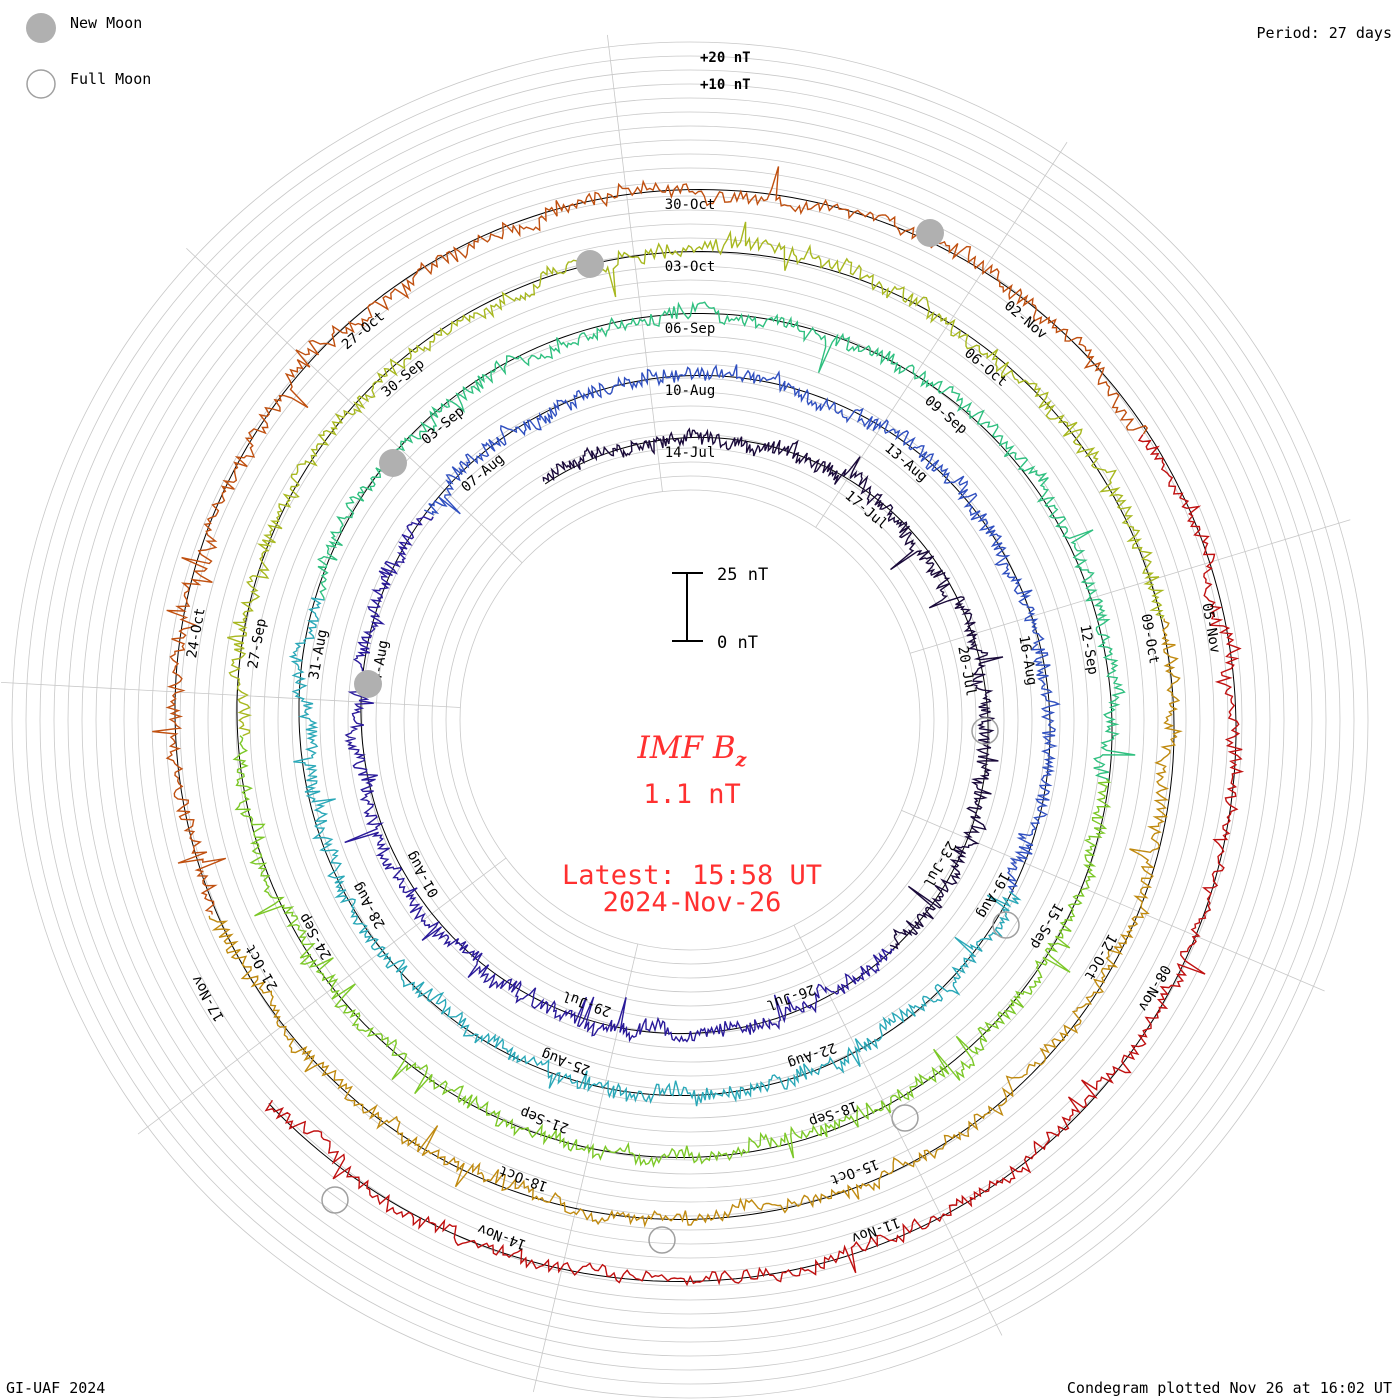 The width and height of the screenshot is (1400, 1400). Describe the element at coordinates (55, 1388) in the screenshot. I see `credit-label: GI-UAF 2024` at that location.